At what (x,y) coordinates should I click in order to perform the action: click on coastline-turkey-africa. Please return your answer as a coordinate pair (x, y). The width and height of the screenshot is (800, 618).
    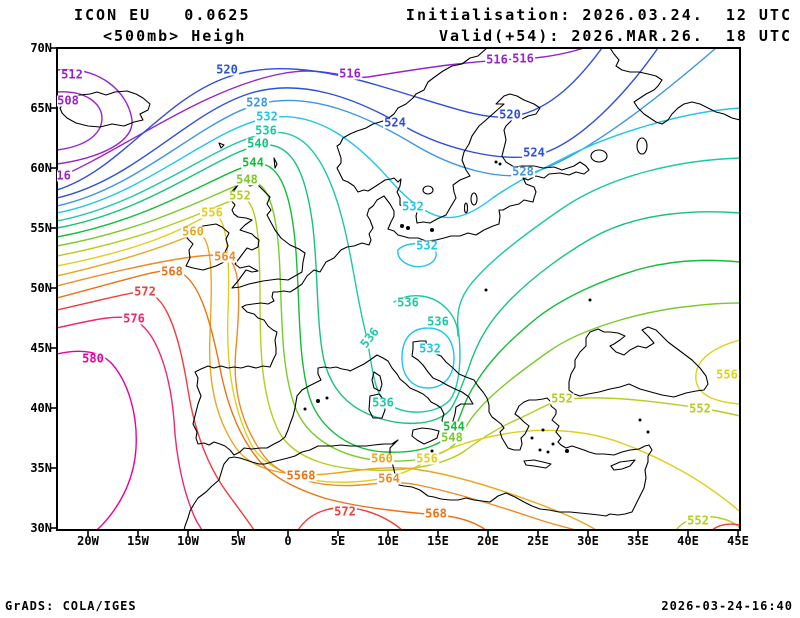
    Looking at the image, I should click on (418, 467).